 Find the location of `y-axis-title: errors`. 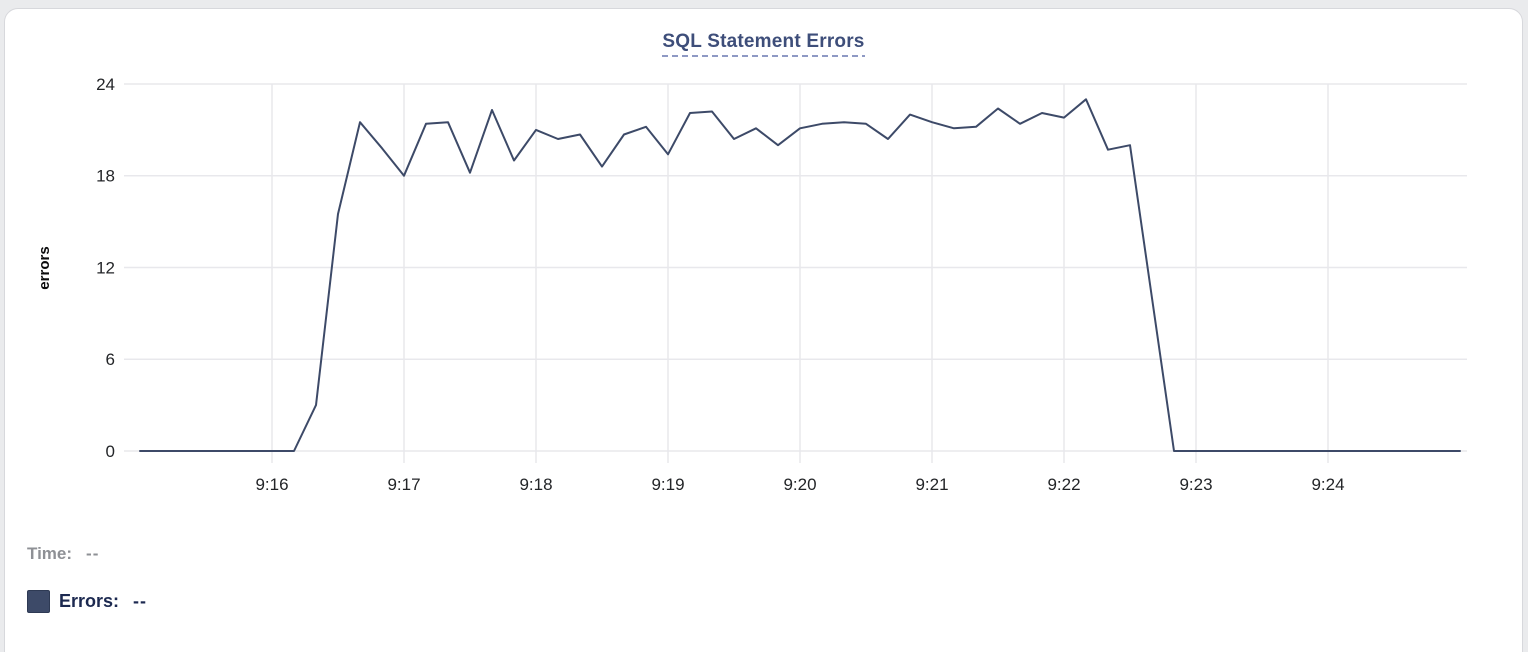

y-axis-title: errors is located at coordinates (44, 267).